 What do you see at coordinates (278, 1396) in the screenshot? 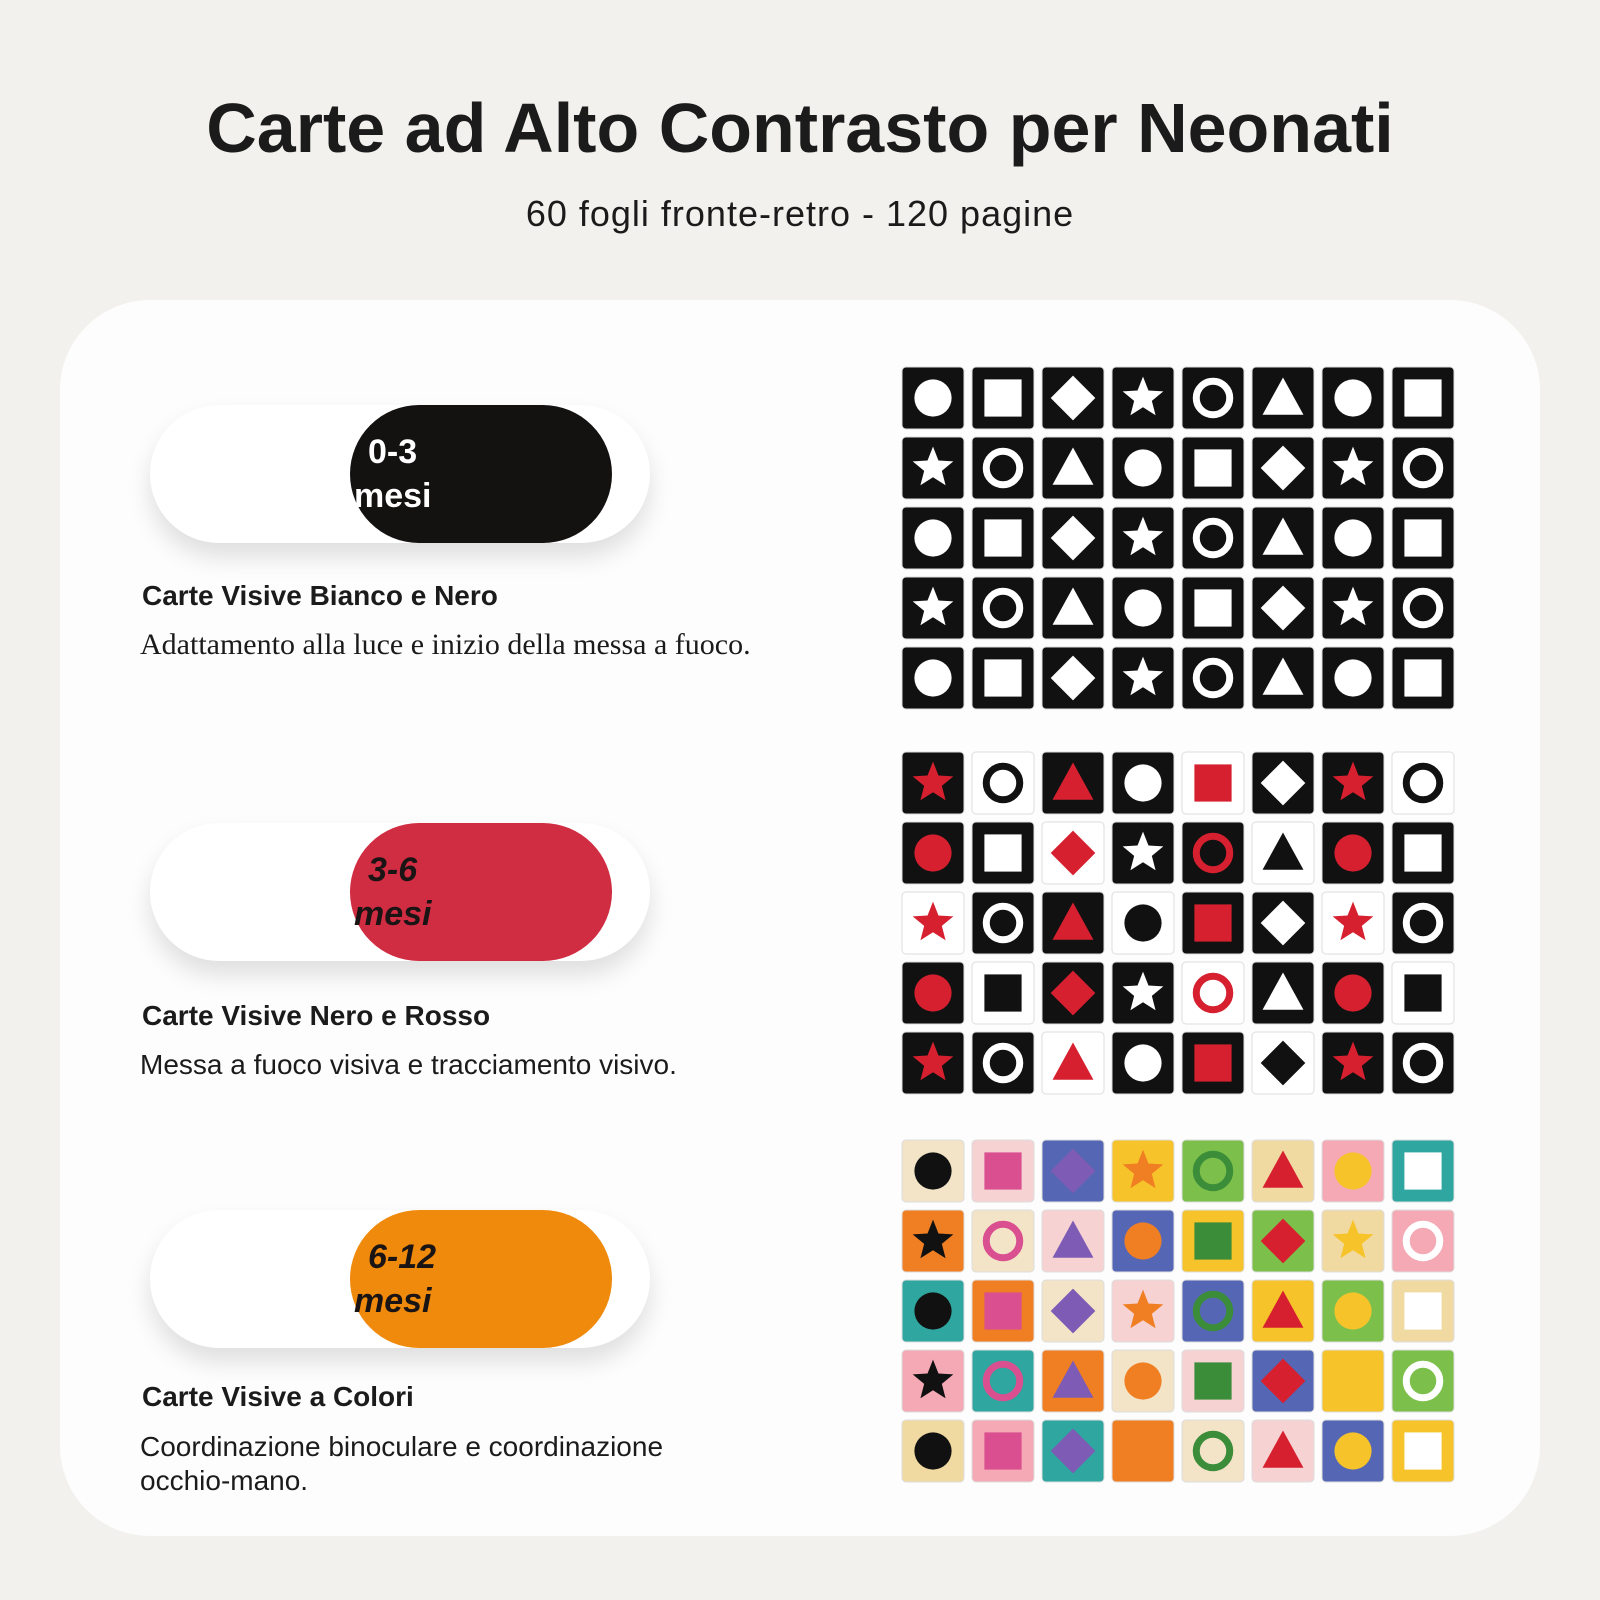
I see `section-heading: Carte Visive a Colori` at bounding box center [278, 1396].